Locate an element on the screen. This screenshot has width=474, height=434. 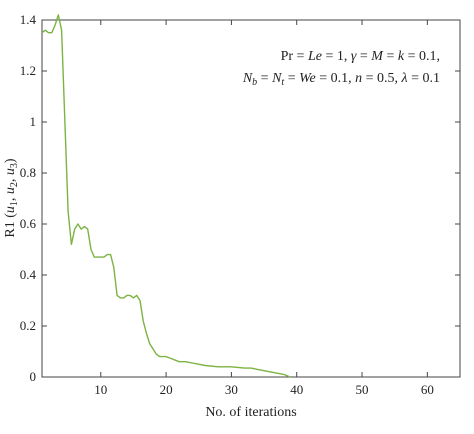
y-tick-label: 0.4 is located at coordinates (28, 274).